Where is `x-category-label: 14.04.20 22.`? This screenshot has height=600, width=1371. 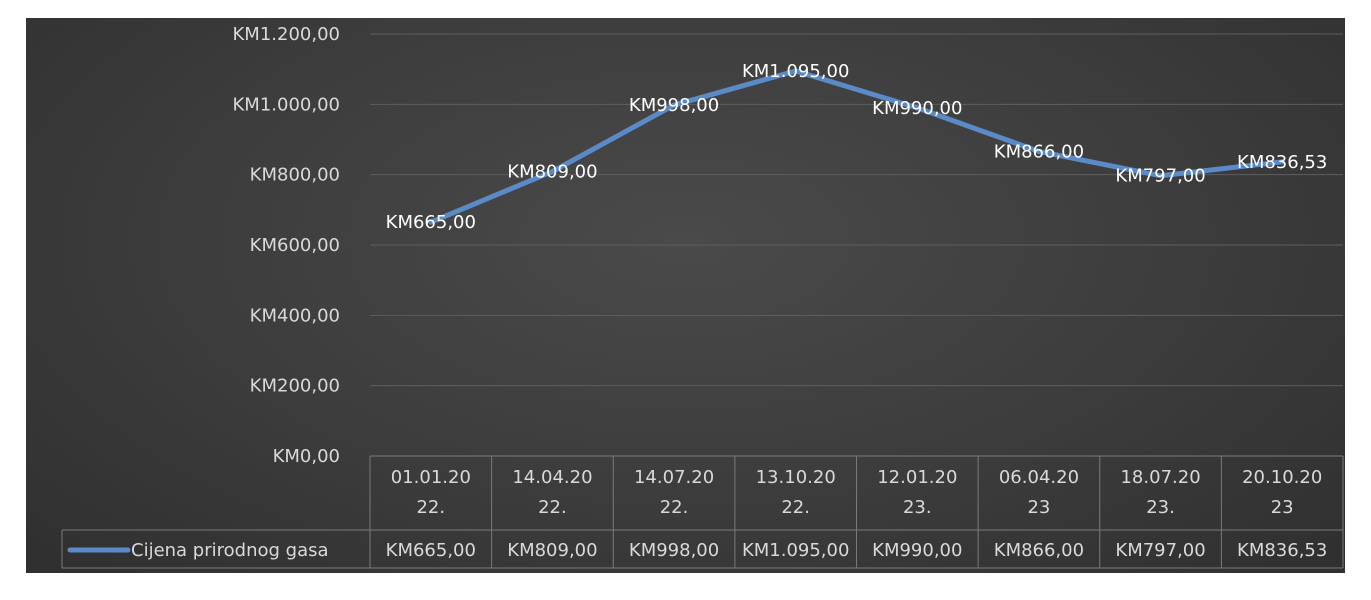
x-category-label: 14.04.20 22. is located at coordinates (552, 492).